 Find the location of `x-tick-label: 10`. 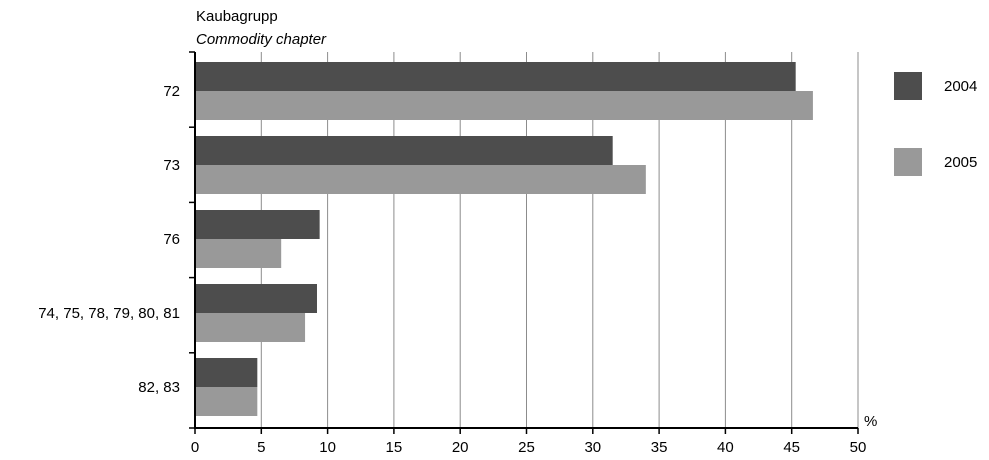

x-tick-label: 10 is located at coordinates (327, 447).